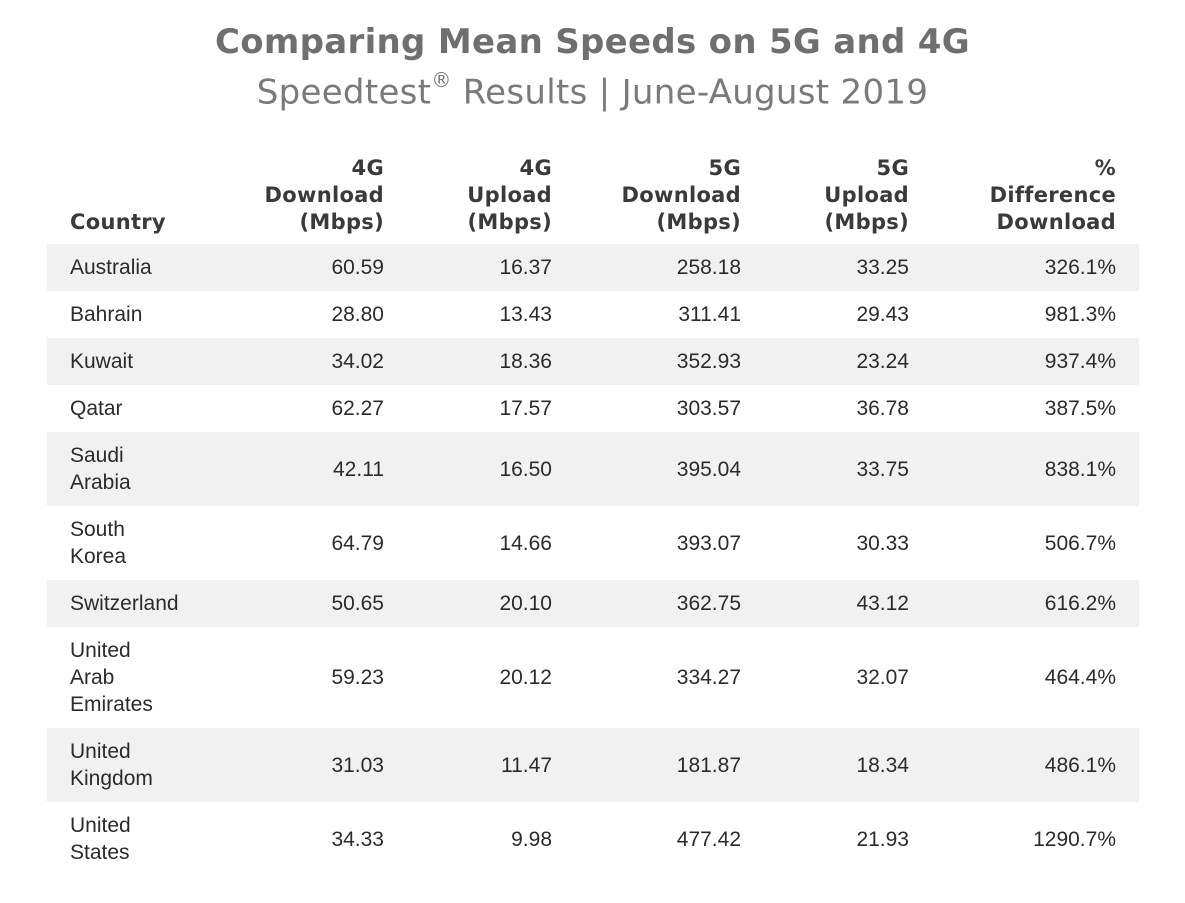 This screenshot has width=1185, height=903. What do you see at coordinates (317, 361) in the screenshot?
I see `cell-4g-download: 34.02` at bounding box center [317, 361].